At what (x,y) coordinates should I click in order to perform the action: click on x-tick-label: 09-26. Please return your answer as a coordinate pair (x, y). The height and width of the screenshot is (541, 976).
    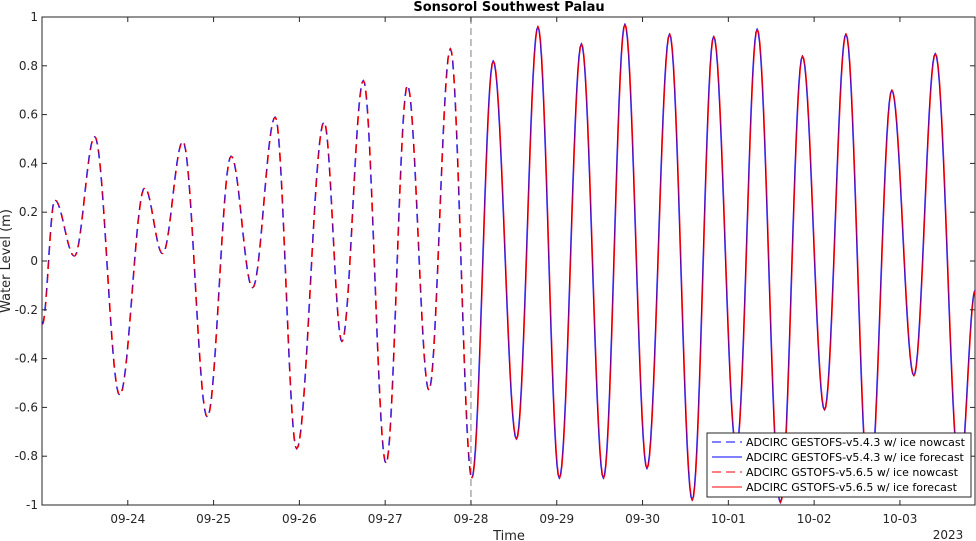
    Looking at the image, I should click on (299, 519).